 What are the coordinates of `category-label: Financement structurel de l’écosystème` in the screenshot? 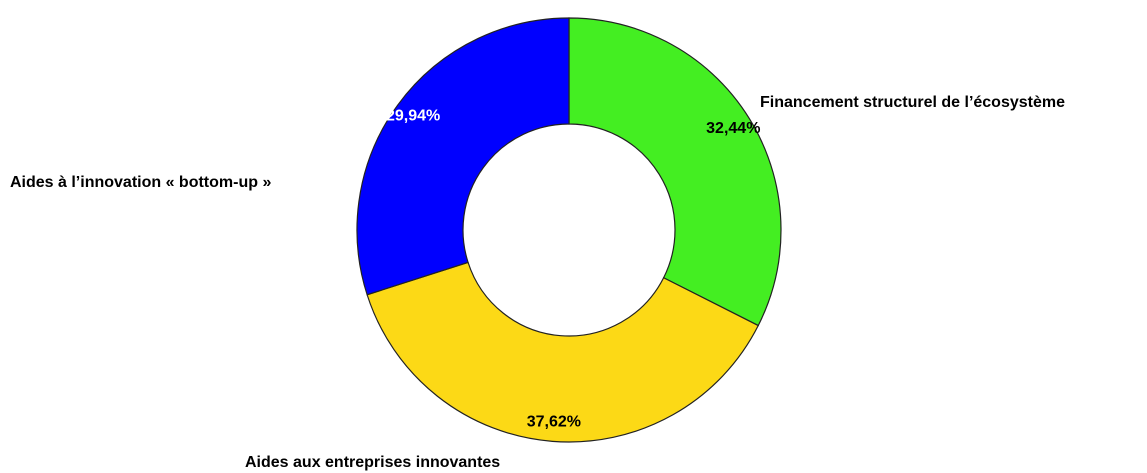 It's located at (912, 102).